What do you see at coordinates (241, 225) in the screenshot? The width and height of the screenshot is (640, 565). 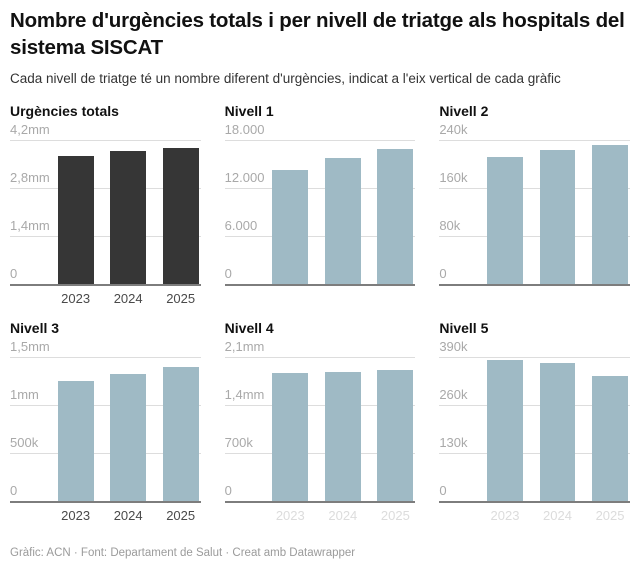 I see `y-tick-label: 6.000` at bounding box center [241, 225].